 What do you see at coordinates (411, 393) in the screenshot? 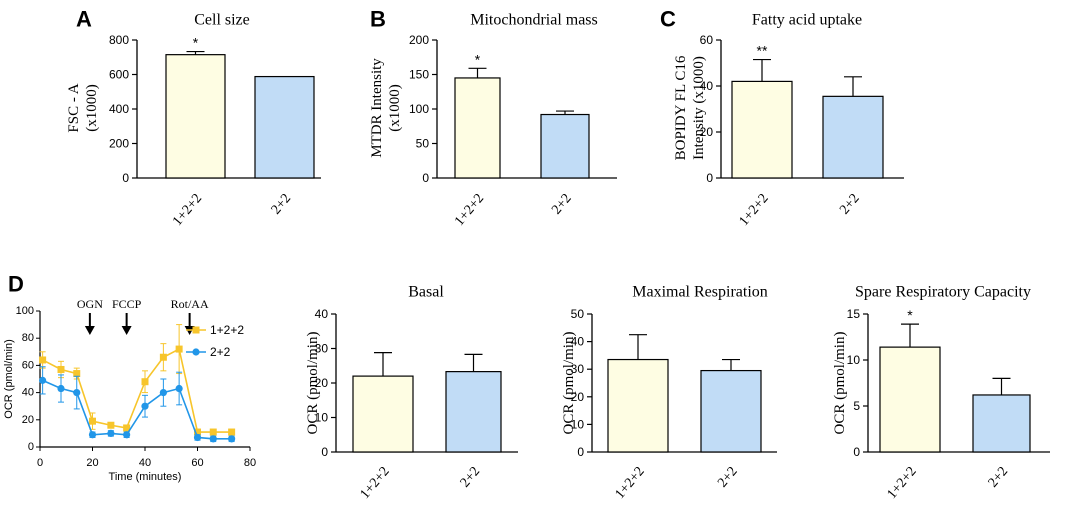
I see `panel-e: Basal OCR (pmol/min)0 10 20 30 40 1+2+2 2+2` at bounding box center [411, 393].